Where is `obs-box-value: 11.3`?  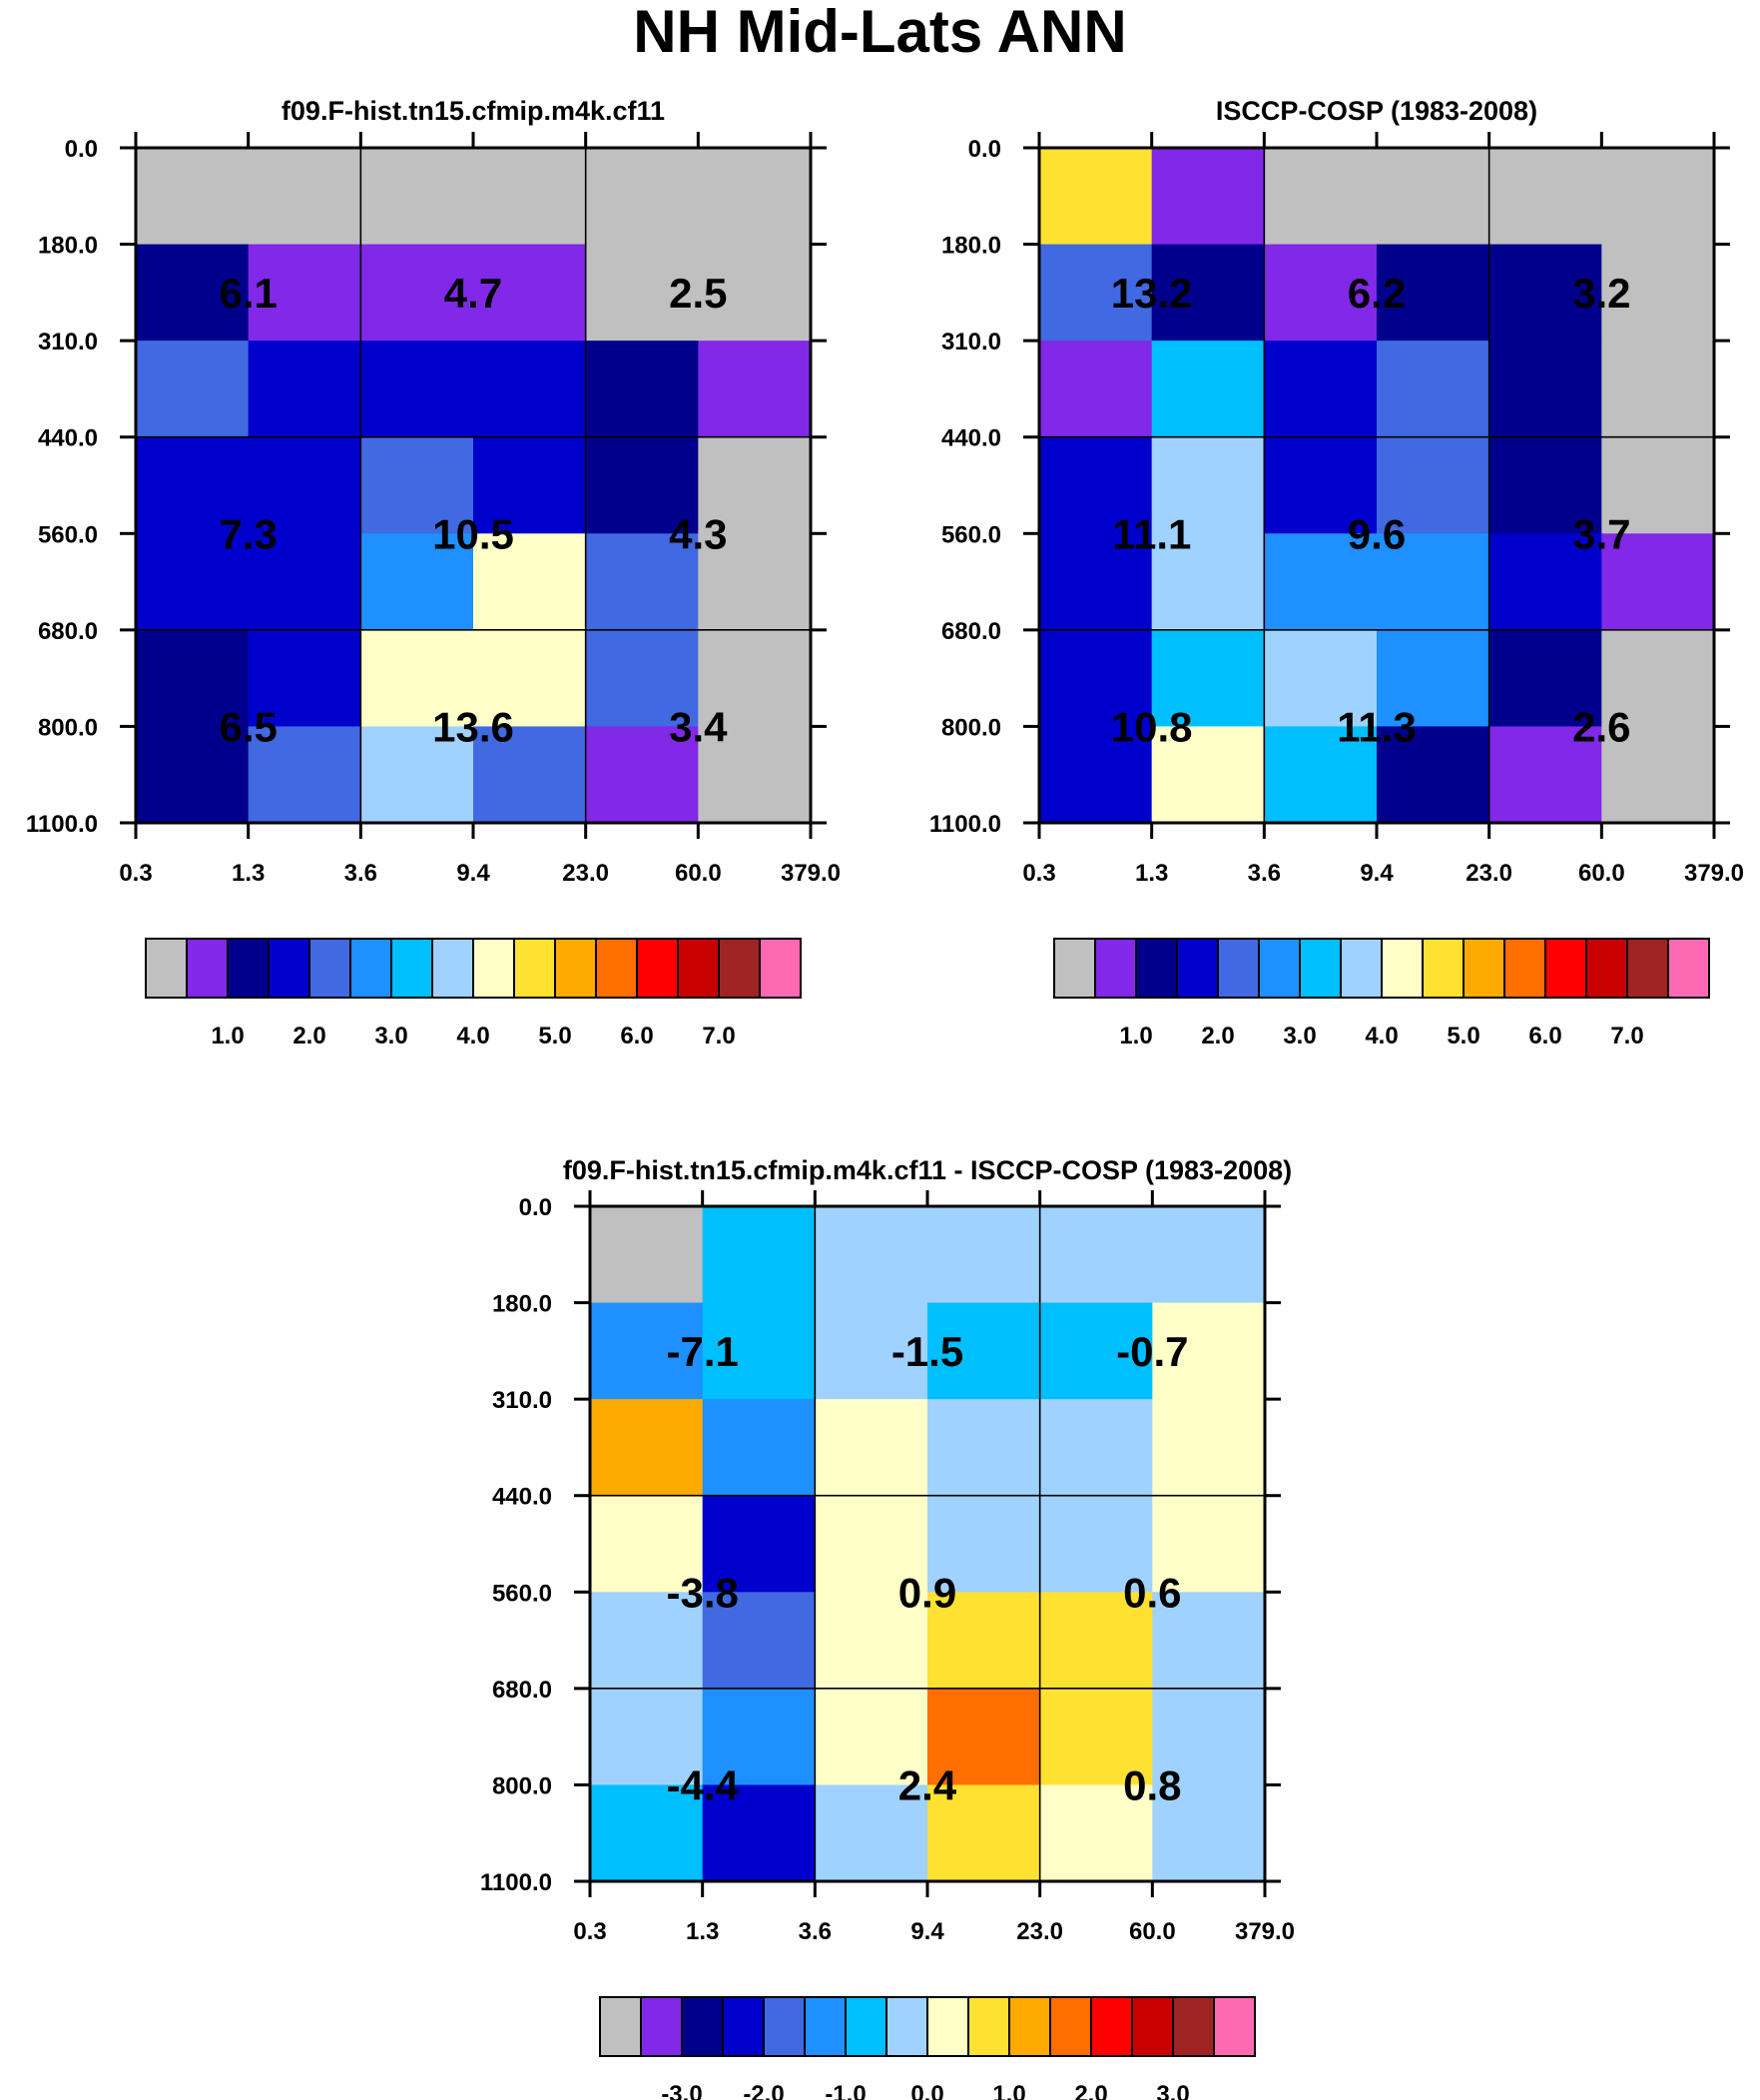 obs-box-value: 11.3 is located at coordinates (1376, 726).